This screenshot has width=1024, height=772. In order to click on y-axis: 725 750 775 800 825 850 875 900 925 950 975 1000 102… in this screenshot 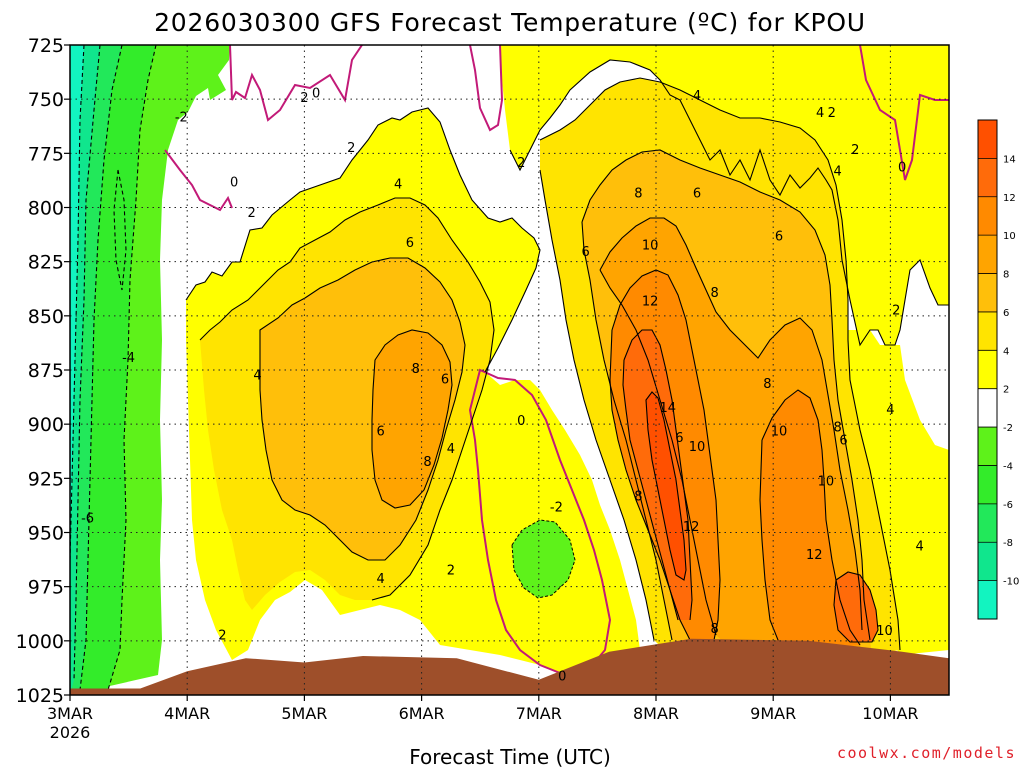, I will do `click(43, 371)`.